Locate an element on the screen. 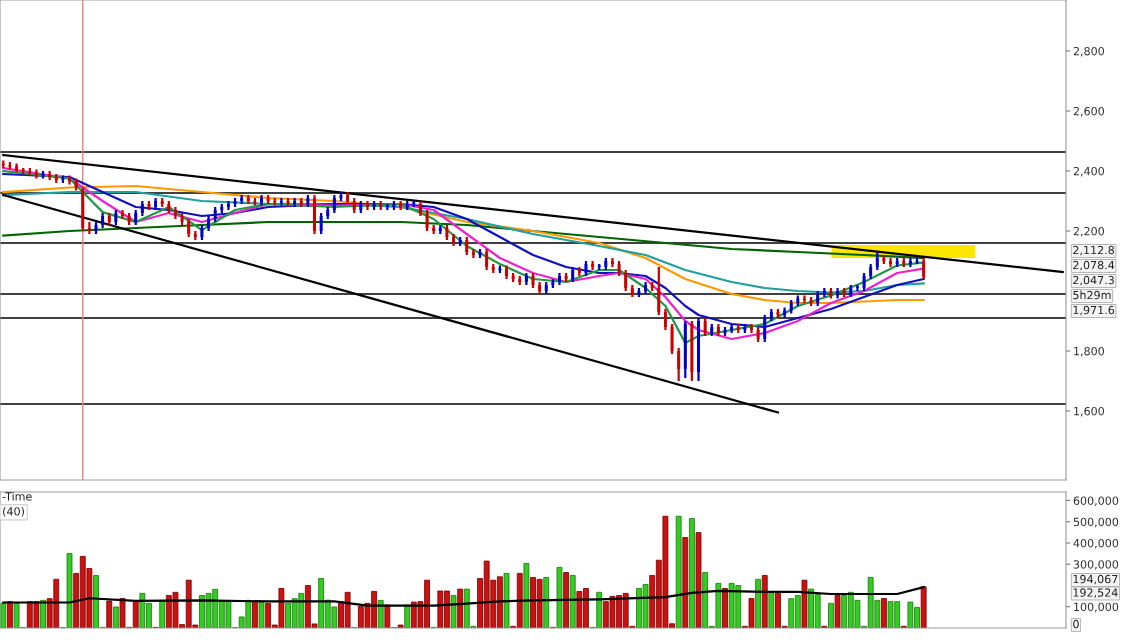 Image resolution: width=1125 pixels, height=643 pixels. annotation: (40) is located at coordinates (13, 511).